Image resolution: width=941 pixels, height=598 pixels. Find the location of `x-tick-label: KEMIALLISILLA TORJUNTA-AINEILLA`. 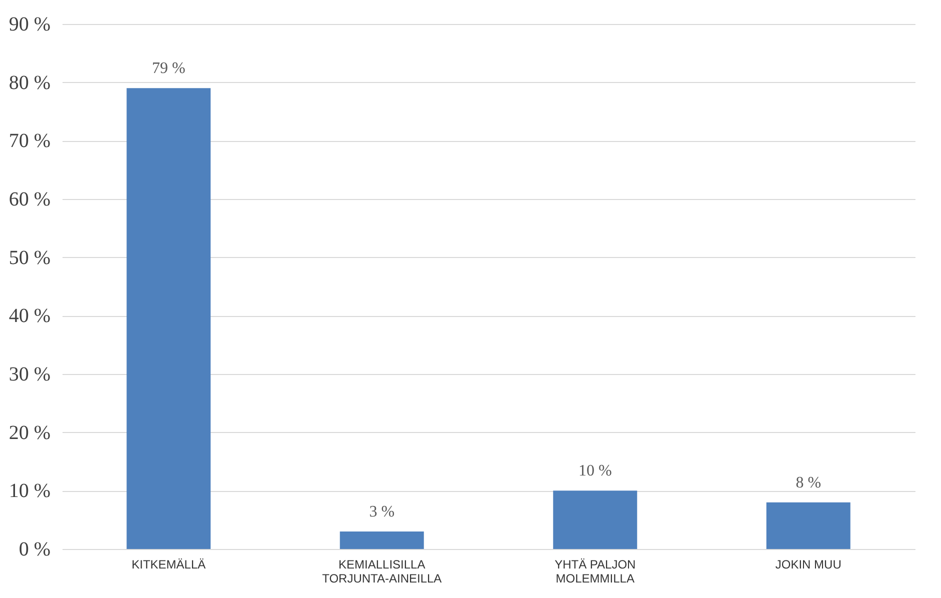

x-tick-label: KEMIALLISILLA TORJUNTA-AINEILLA is located at coordinates (382, 572).